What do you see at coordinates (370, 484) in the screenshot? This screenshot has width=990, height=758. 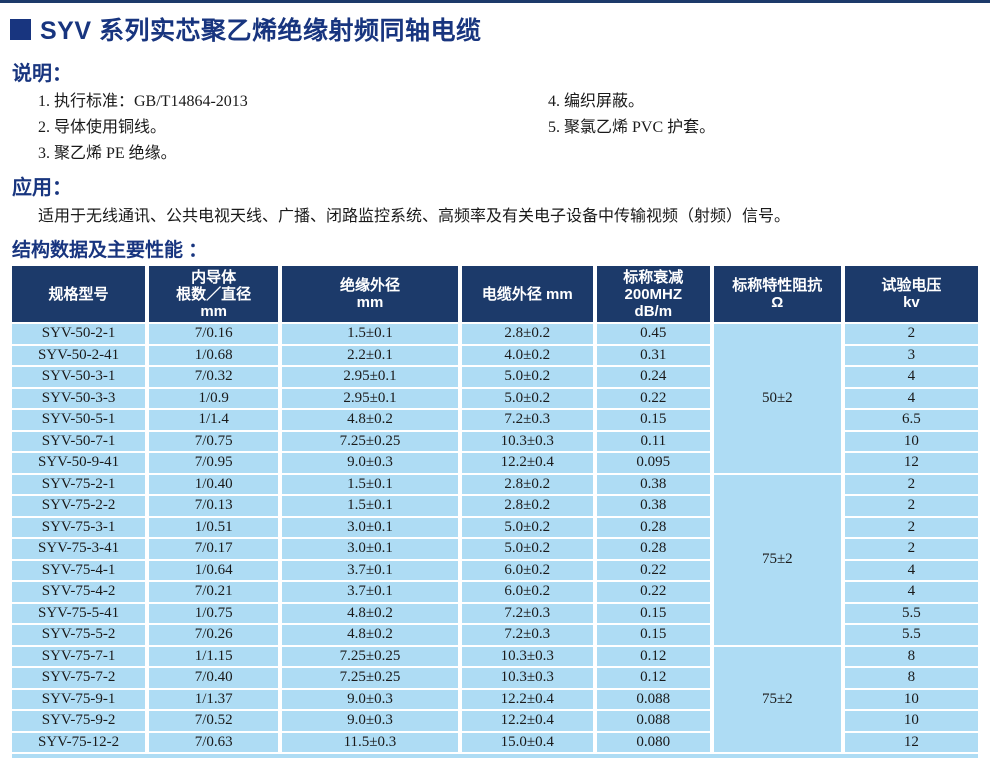 I see `cell-insulation-od: 1.5±0.1` at bounding box center [370, 484].